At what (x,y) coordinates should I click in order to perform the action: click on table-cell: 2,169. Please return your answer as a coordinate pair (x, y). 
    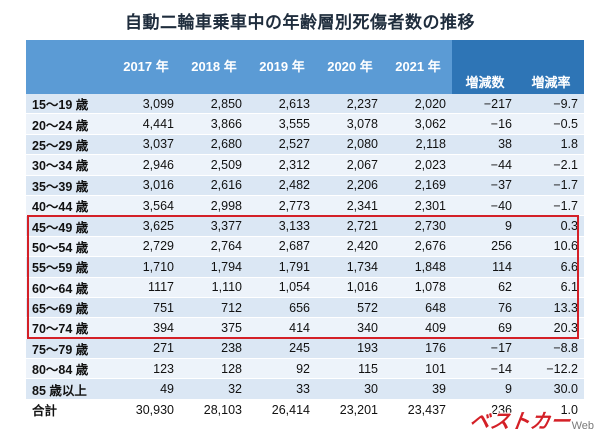
    Looking at the image, I should click on (418, 185).